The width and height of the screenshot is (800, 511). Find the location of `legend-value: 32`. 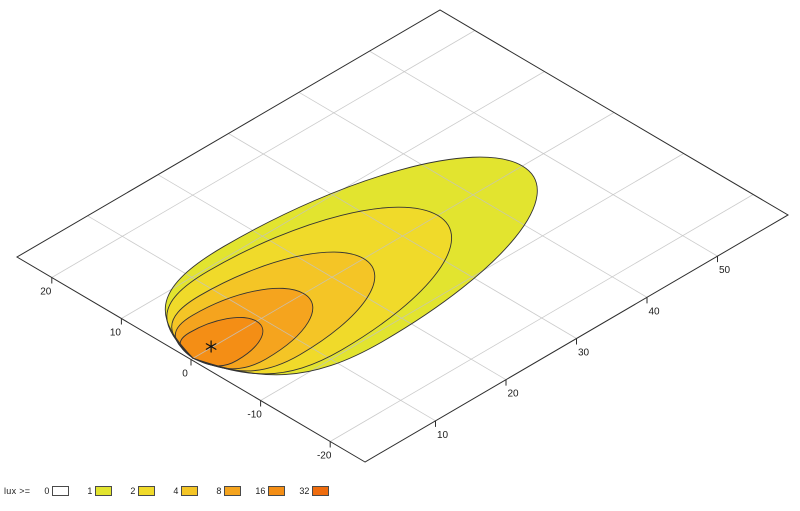

legend-value: 32 is located at coordinates (304, 491).